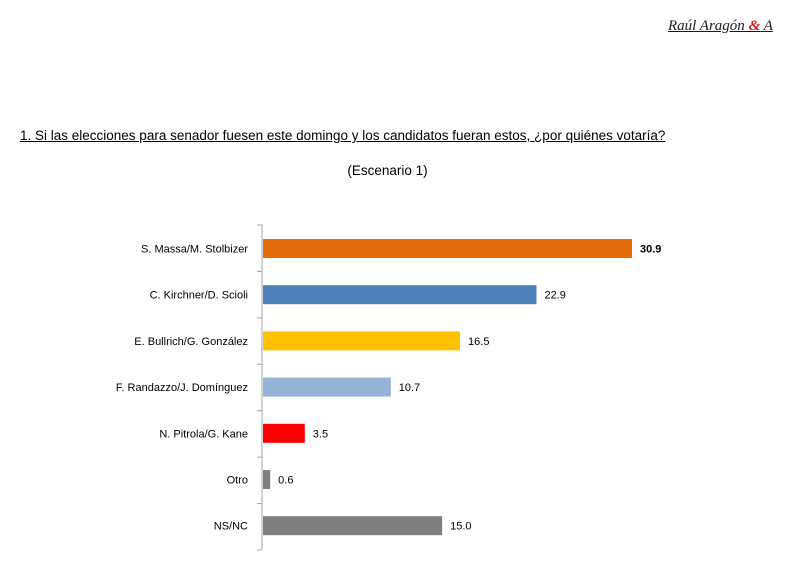  I want to click on value-label: 16.5, so click(478, 342).